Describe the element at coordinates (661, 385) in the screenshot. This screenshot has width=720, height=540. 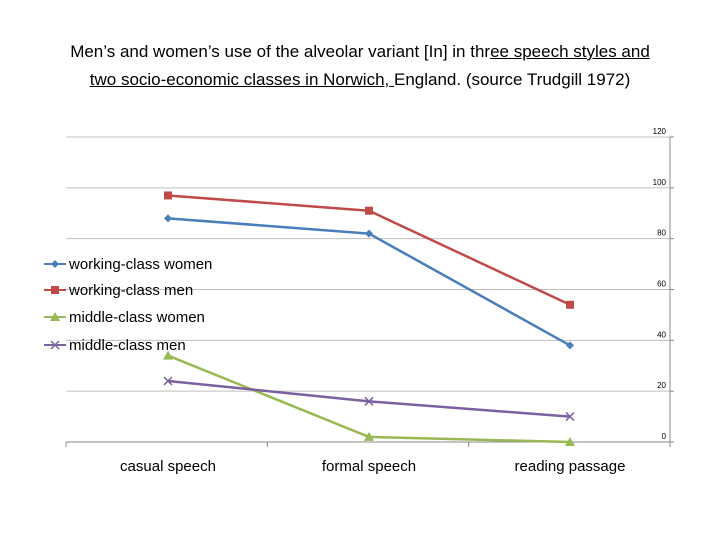
I see `y-tick-label-20: 20` at that location.